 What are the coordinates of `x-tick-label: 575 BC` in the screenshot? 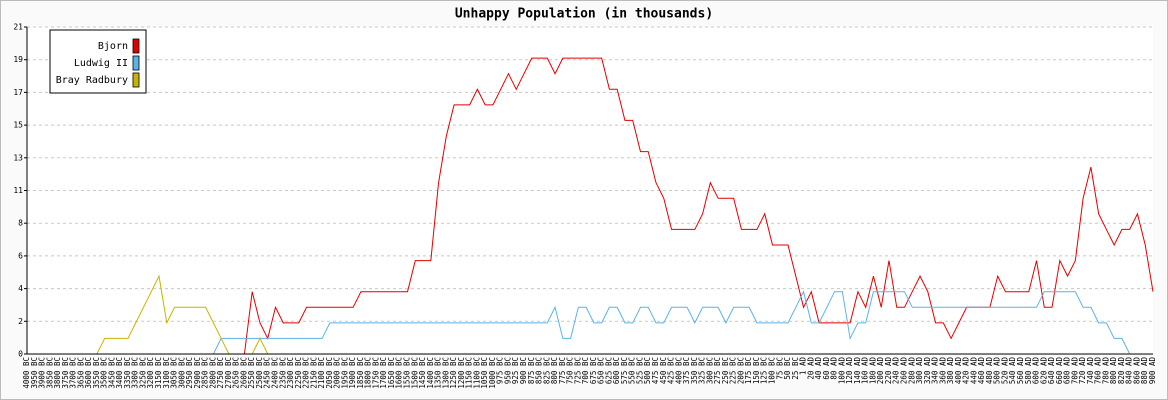 It's located at (624, 370).